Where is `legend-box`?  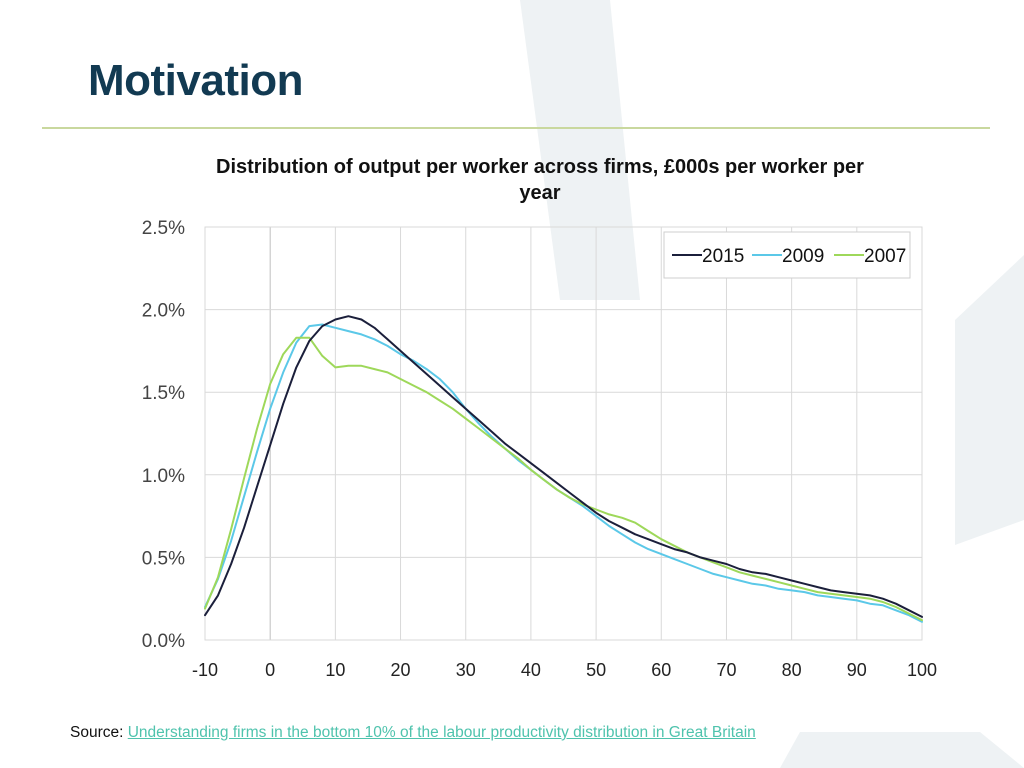
legend-box is located at coordinates (787, 255).